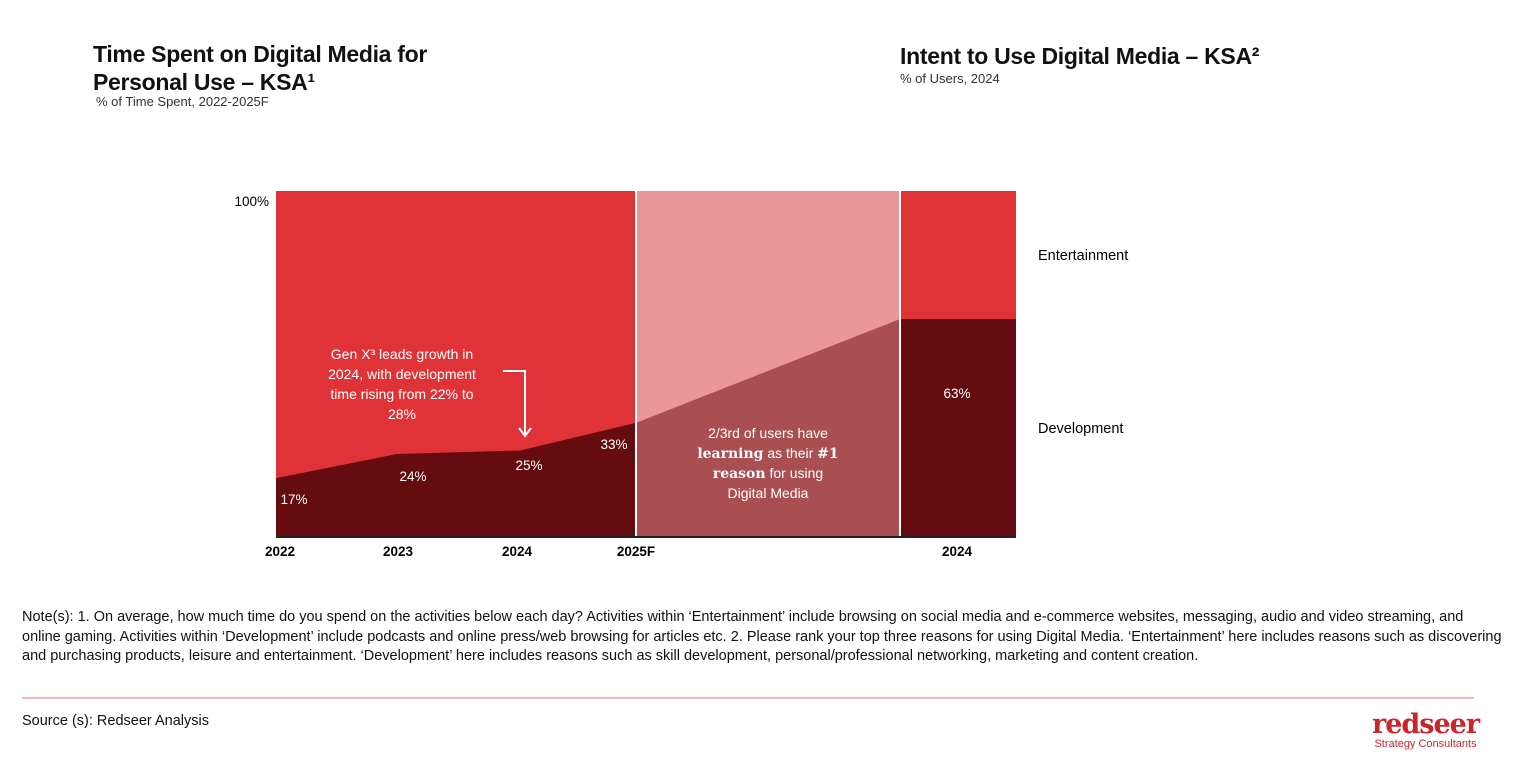 The height and width of the screenshot is (777, 1514). I want to click on annotation-genx: Gen X³ leads growth in, so click(402, 354).